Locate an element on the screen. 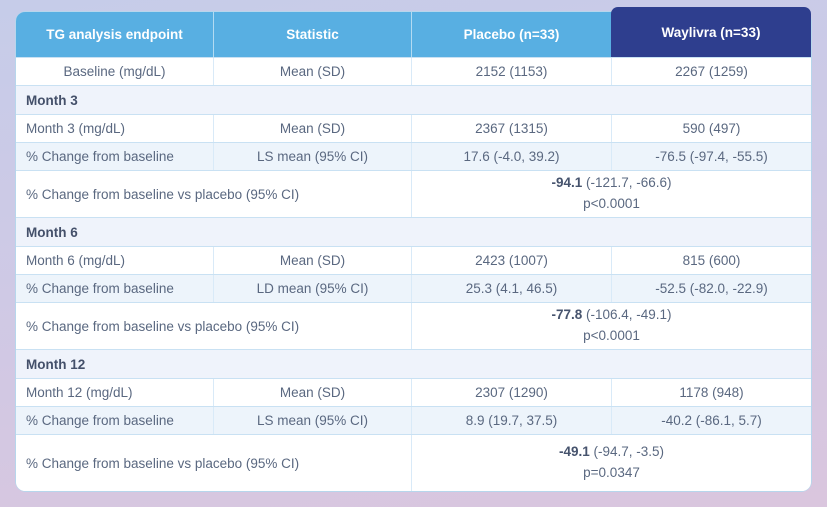 Image resolution: width=827 pixels, height=507 pixels. vs-placebo-ci-line: -49.1 (-94.7, -3.5) is located at coordinates (611, 452).